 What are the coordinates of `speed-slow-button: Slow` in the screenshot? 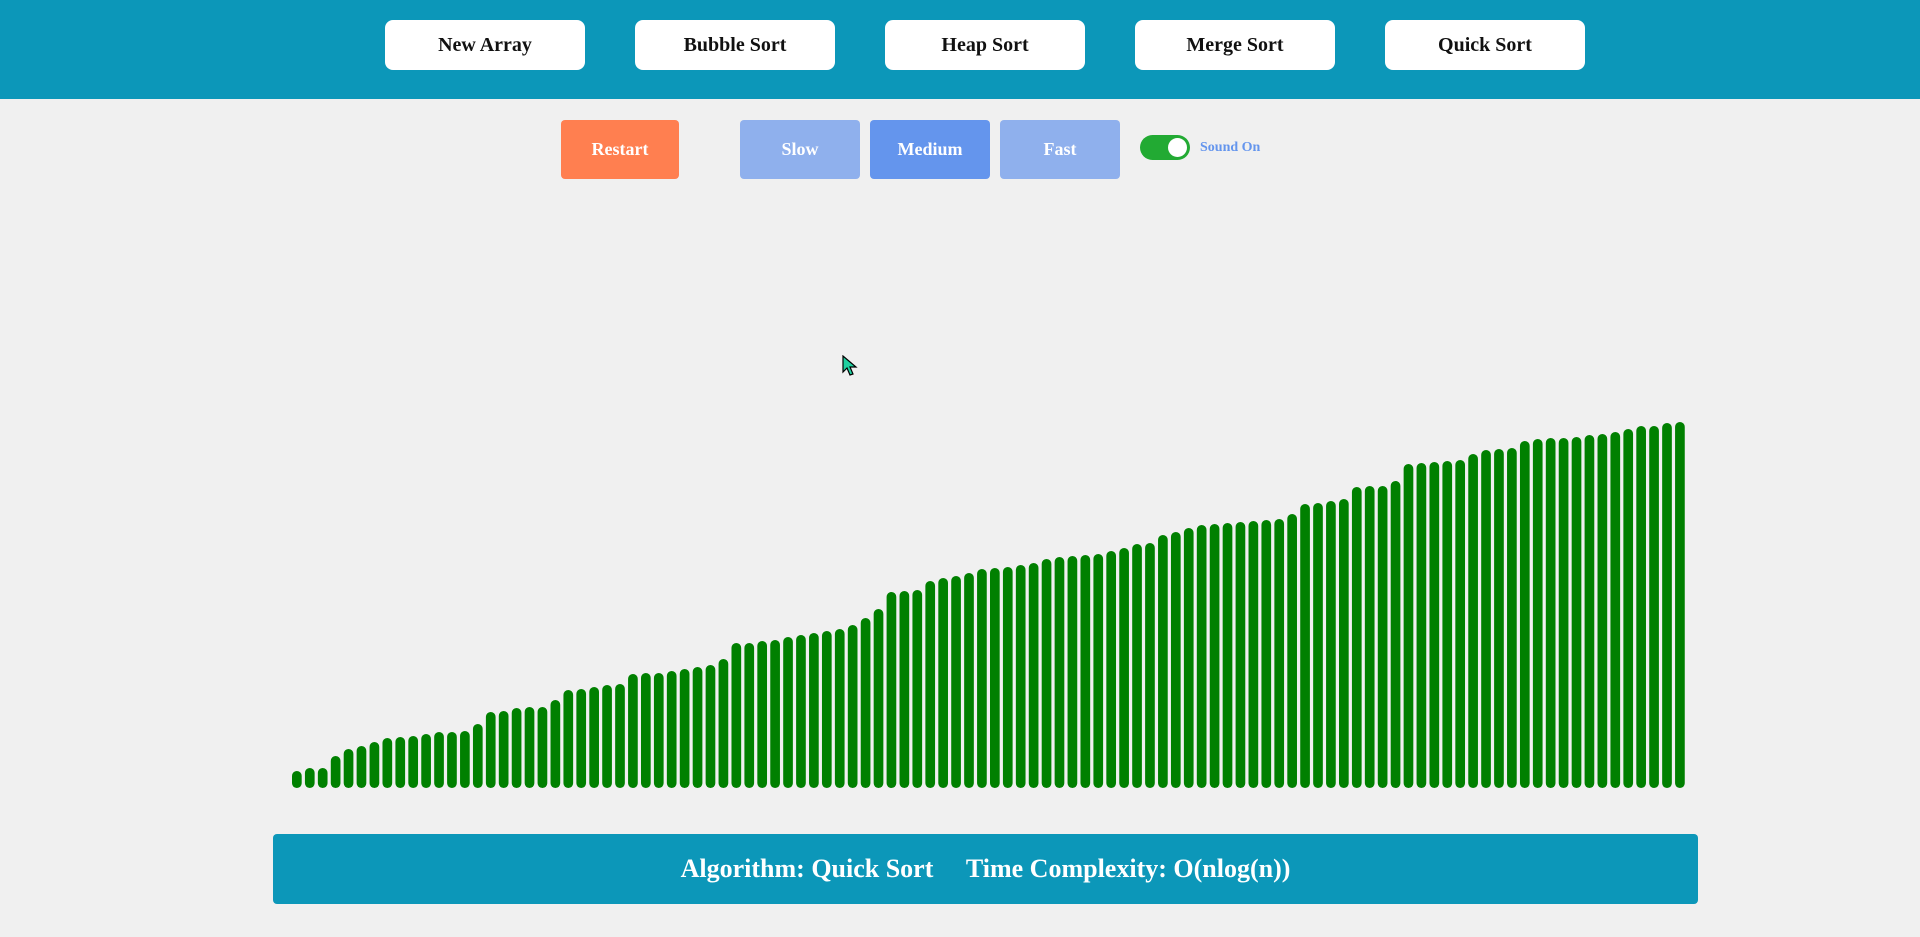 It's located at (800, 149).